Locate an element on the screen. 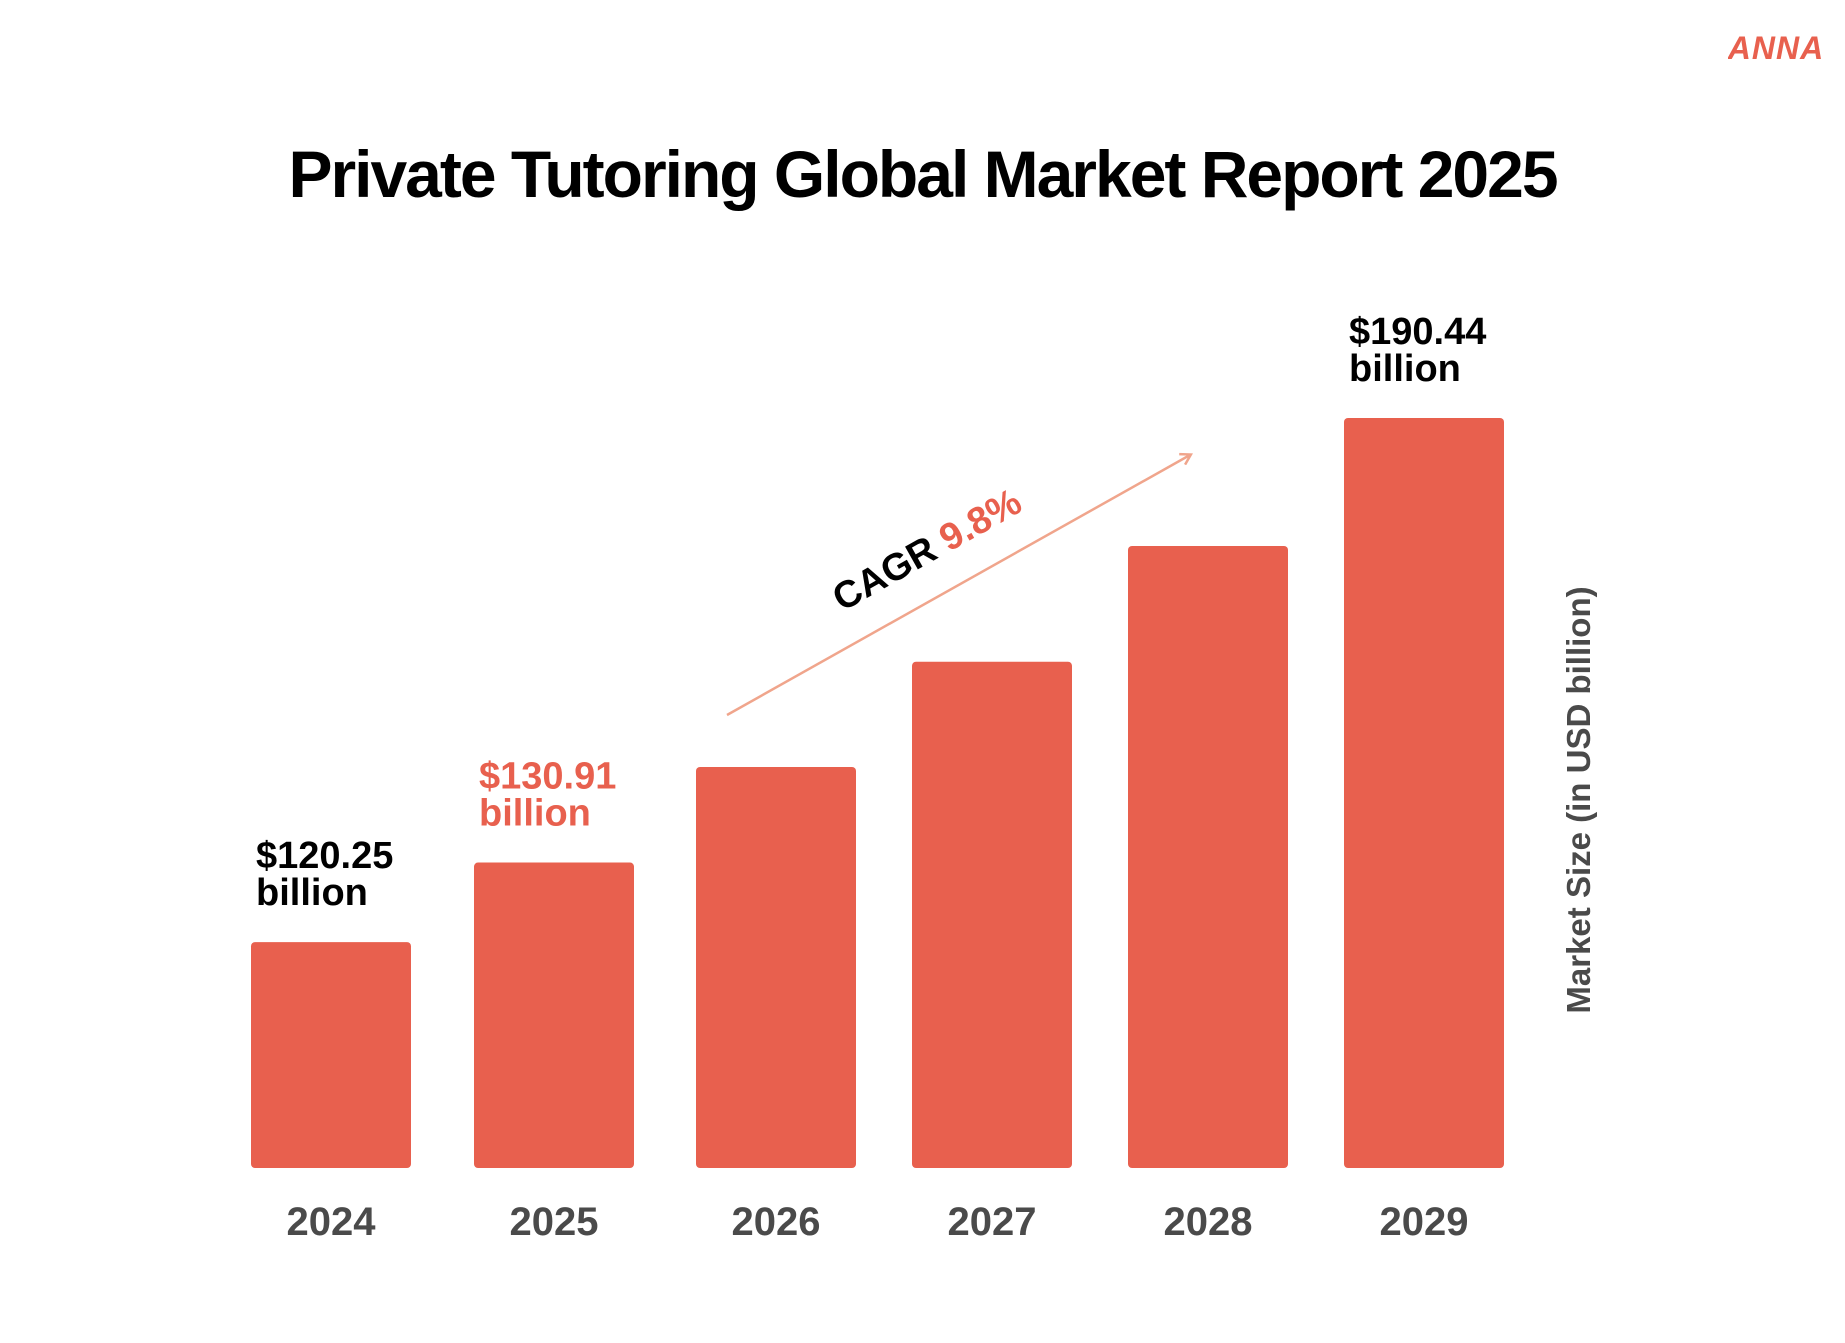 This screenshot has height=1343, width=1845. x-tick-label-2026: 2026 is located at coordinates (776, 1222).